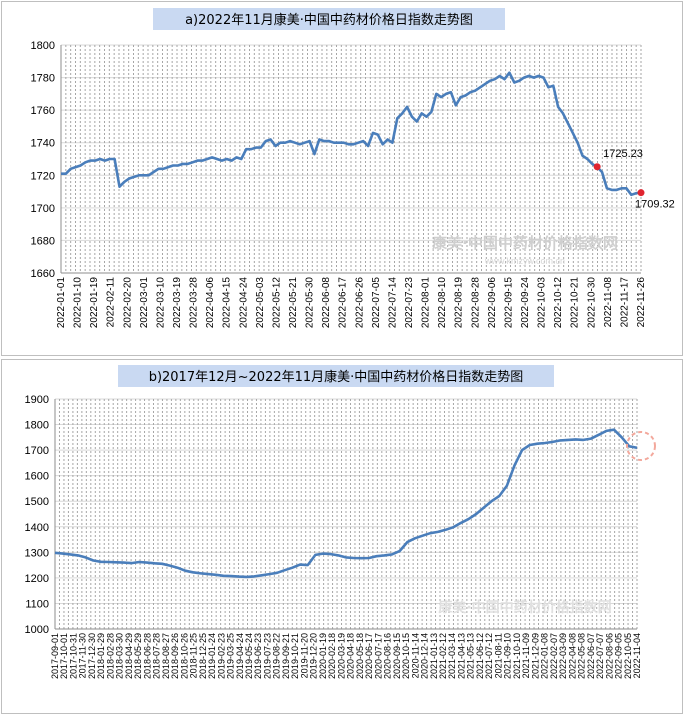 The height and width of the screenshot is (715, 684). I want to click on b-xtick-label: 2019-07-23, so click(267, 656).